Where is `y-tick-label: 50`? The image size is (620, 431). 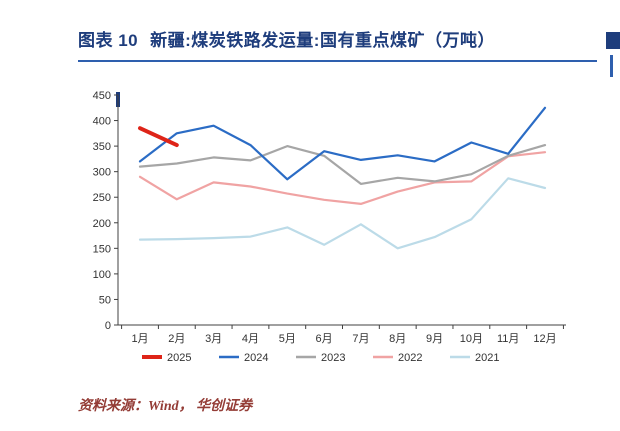 y-tick-label: 50 is located at coordinates (105, 300).